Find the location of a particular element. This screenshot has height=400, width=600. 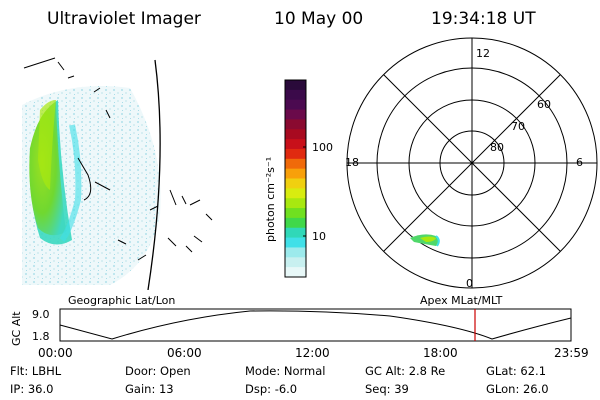

time-tick-0600: 06:00 is located at coordinates (184, 353).